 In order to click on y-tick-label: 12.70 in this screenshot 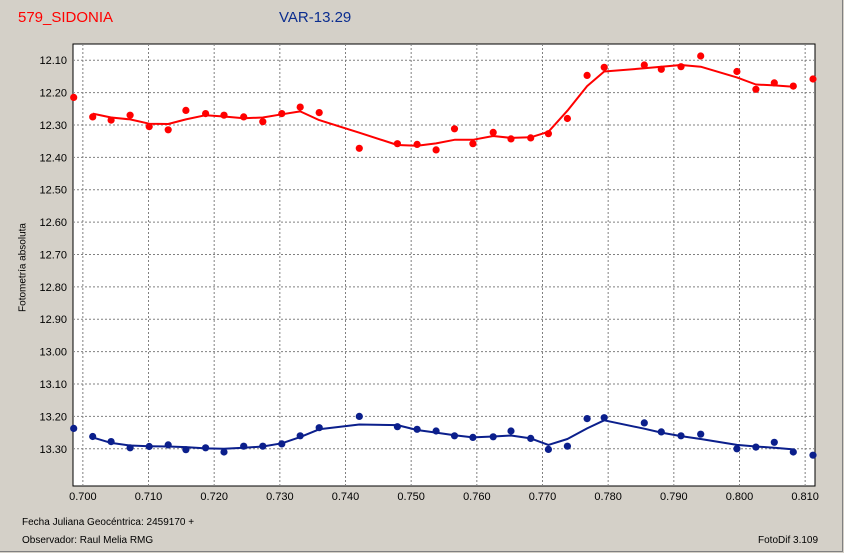, I will do `click(53, 255)`.